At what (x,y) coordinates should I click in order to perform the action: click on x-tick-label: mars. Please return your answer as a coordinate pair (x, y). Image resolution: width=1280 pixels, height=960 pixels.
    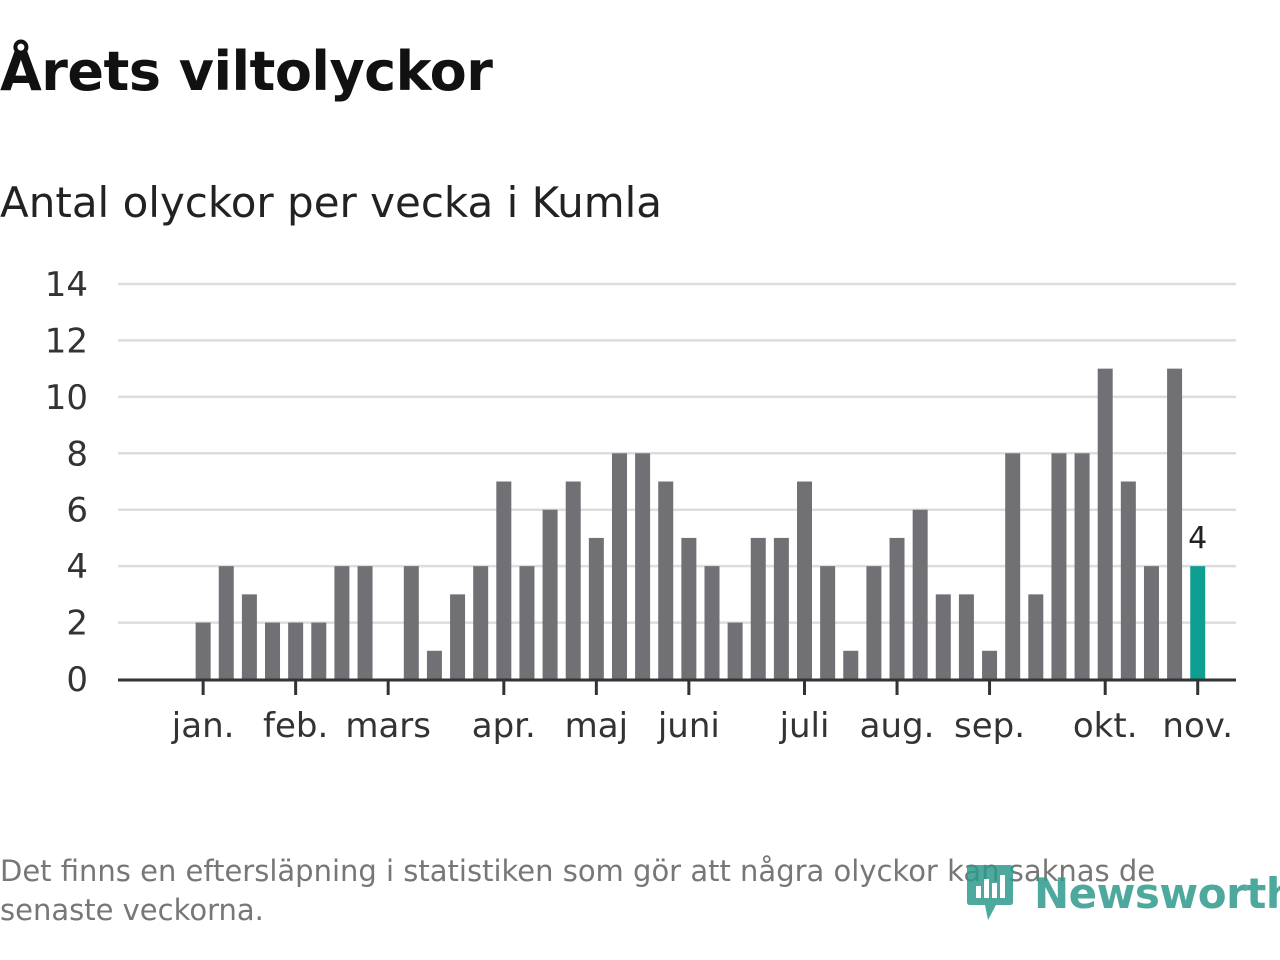
    Looking at the image, I should click on (388, 726).